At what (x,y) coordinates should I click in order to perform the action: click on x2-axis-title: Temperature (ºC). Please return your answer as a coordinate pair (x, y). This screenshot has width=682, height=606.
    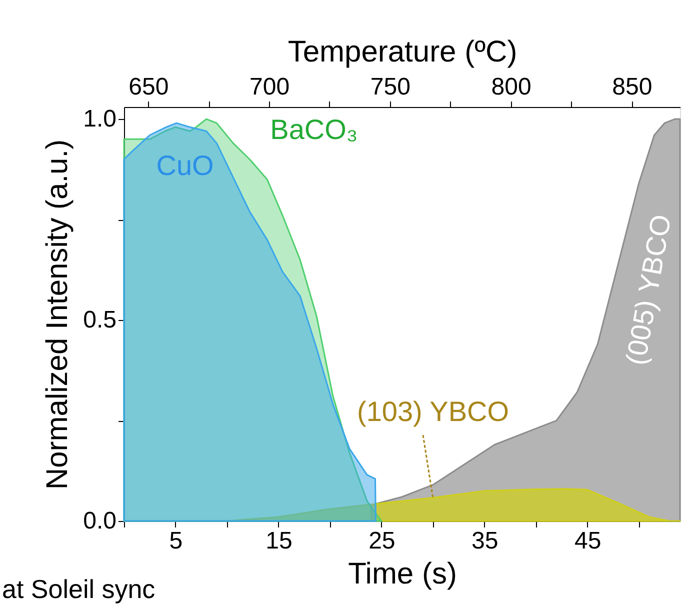
    Looking at the image, I should click on (403, 52).